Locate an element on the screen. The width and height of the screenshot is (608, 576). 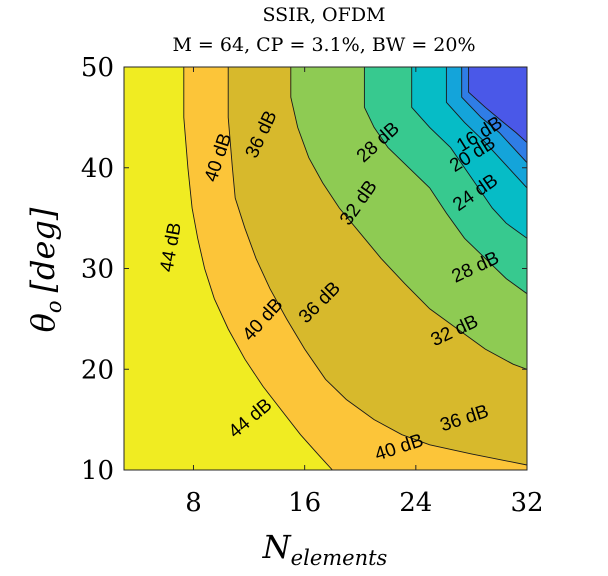
y-axis-label: θo [deg] is located at coordinates (45, 269).